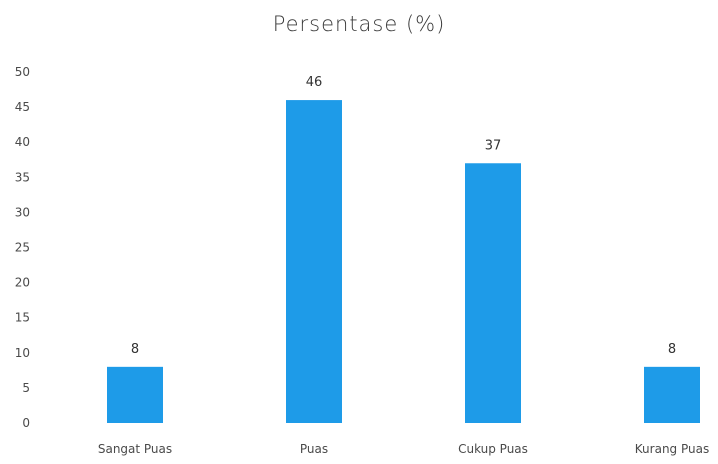 The image size is (718, 464). Describe the element at coordinates (22, 353) in the screenshot. I see `y-tick-label: 10` at that location.